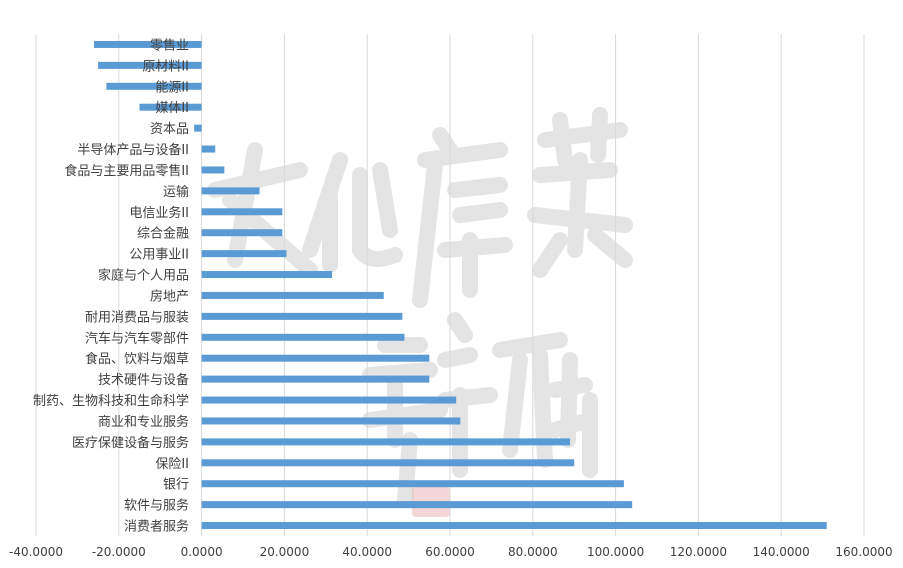  Describe the element at coordinates (119, 552) in the screenshot. I see `x-tick-label: -20.0000` at that location.